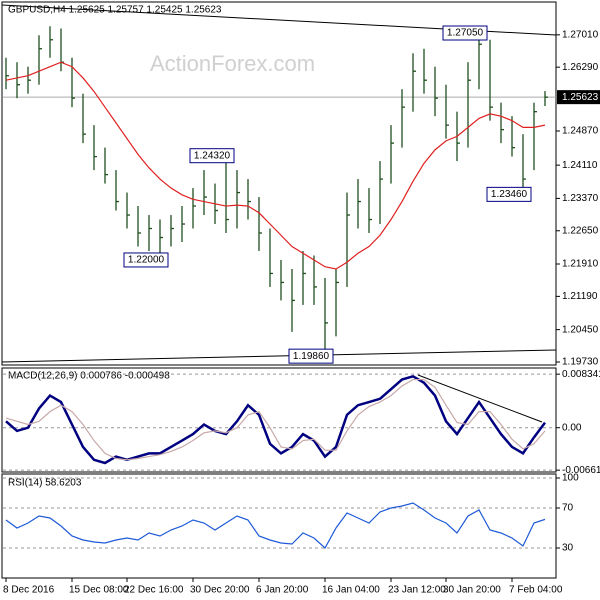 Image resolution: width=600 pixels, height=600 pixels. Describe the element at coordinates (580, 165) in the screenshot. I see `y-tick-label: 1.24110` at that location.